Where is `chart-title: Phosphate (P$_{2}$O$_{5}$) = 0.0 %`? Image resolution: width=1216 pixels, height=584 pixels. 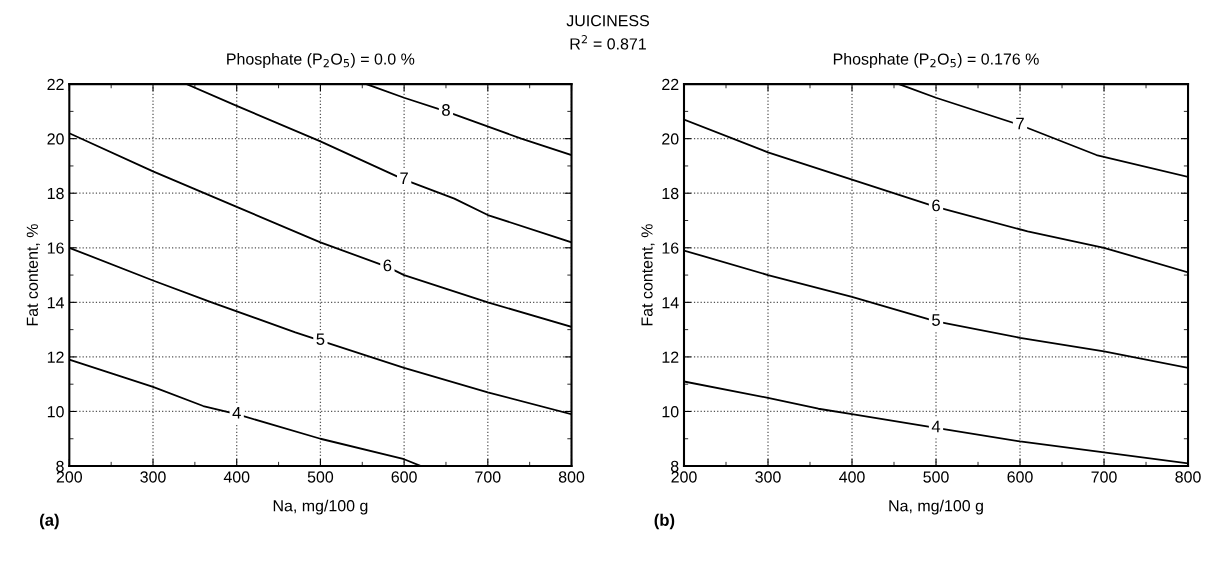
chart-title: Phosphate (P$_{2}$O$_{5}$) = 0.0 % is located at coordinates (321, 60).